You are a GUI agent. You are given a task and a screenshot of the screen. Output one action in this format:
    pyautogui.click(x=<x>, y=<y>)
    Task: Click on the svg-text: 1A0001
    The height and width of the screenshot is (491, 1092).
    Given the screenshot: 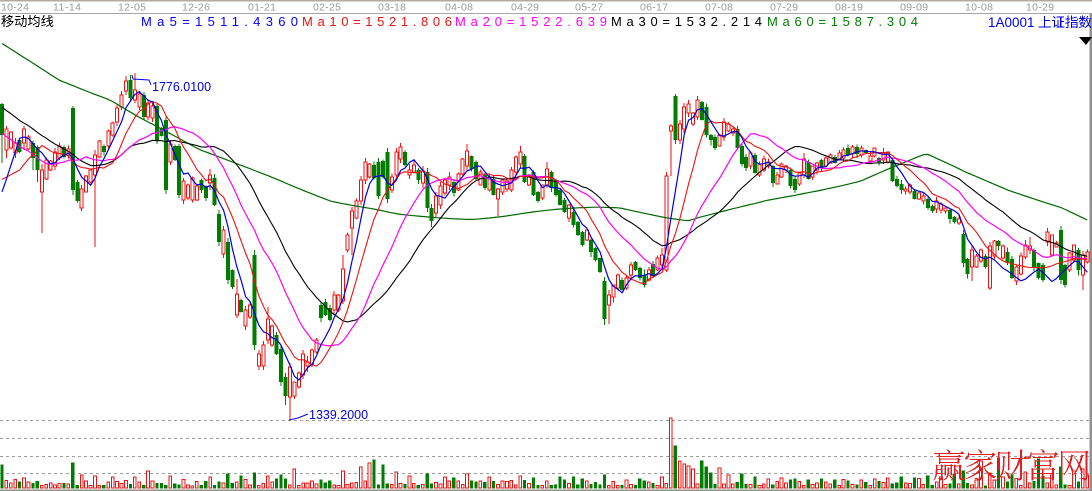 What is the action you would take?
    pyautogui.click(x=1011, y=22)
    